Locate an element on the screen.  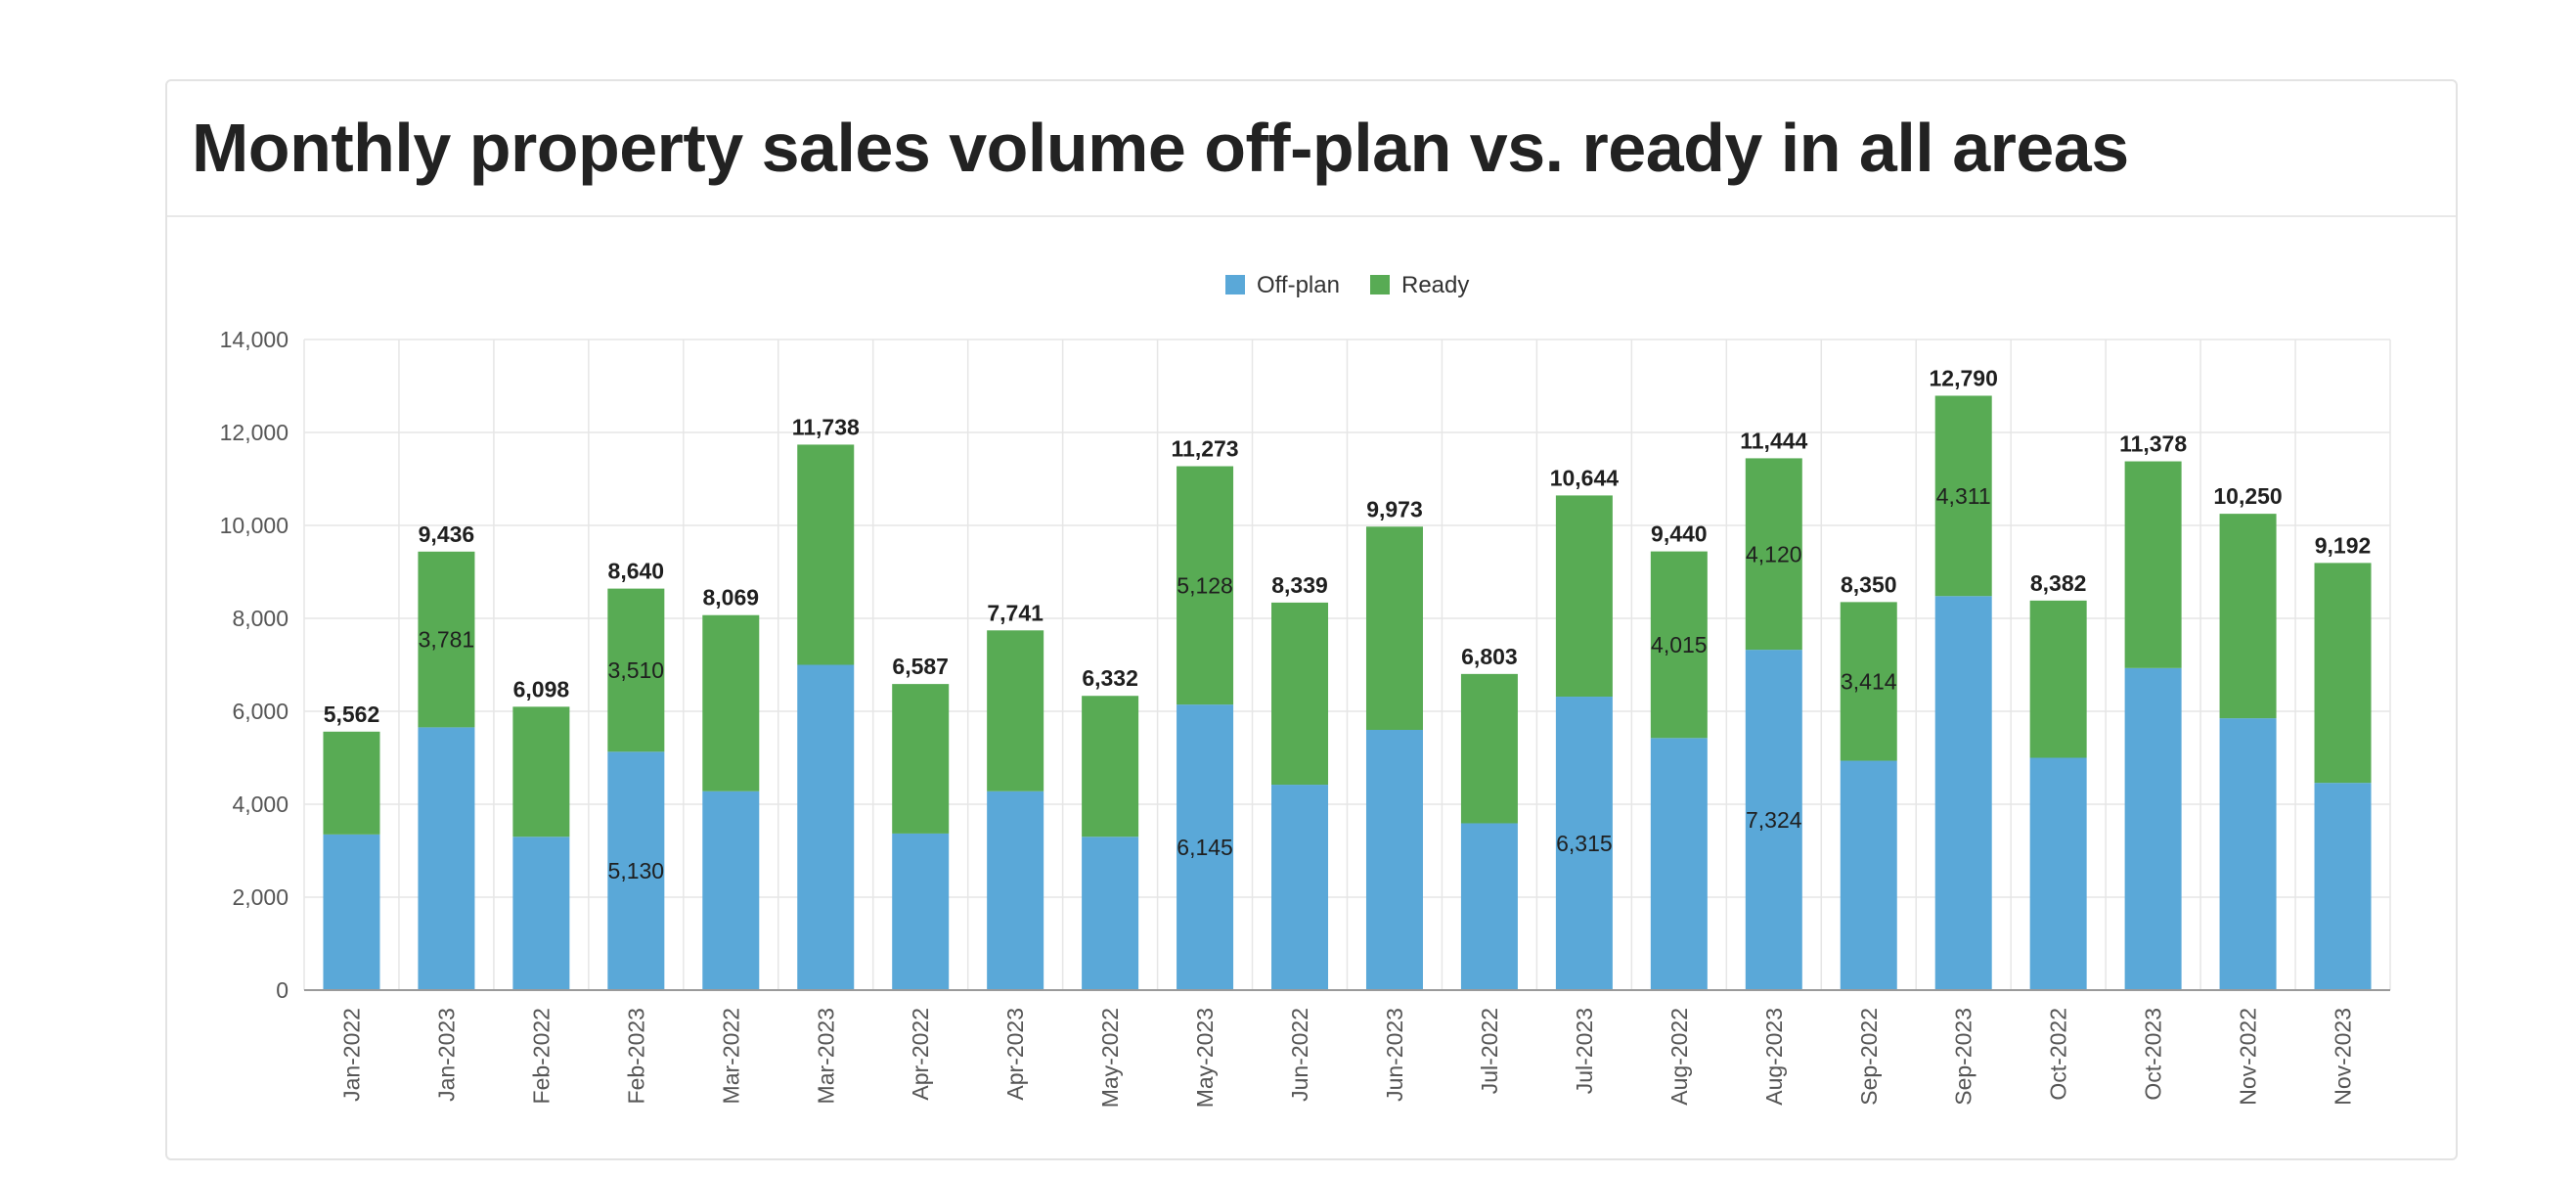
bar-segment-label: 5,130 is located at coordinates (637, 870).